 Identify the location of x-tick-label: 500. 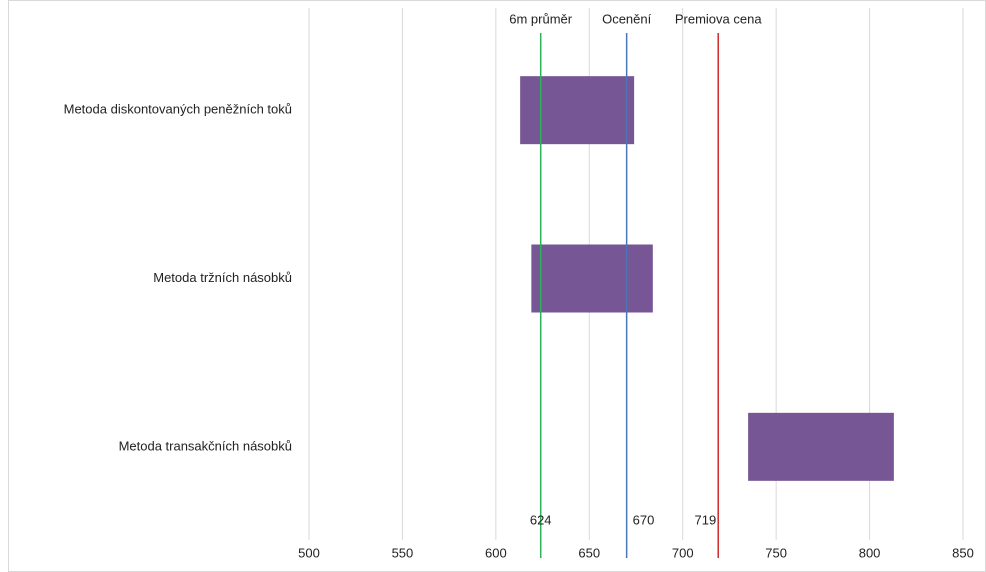
(309, 552).